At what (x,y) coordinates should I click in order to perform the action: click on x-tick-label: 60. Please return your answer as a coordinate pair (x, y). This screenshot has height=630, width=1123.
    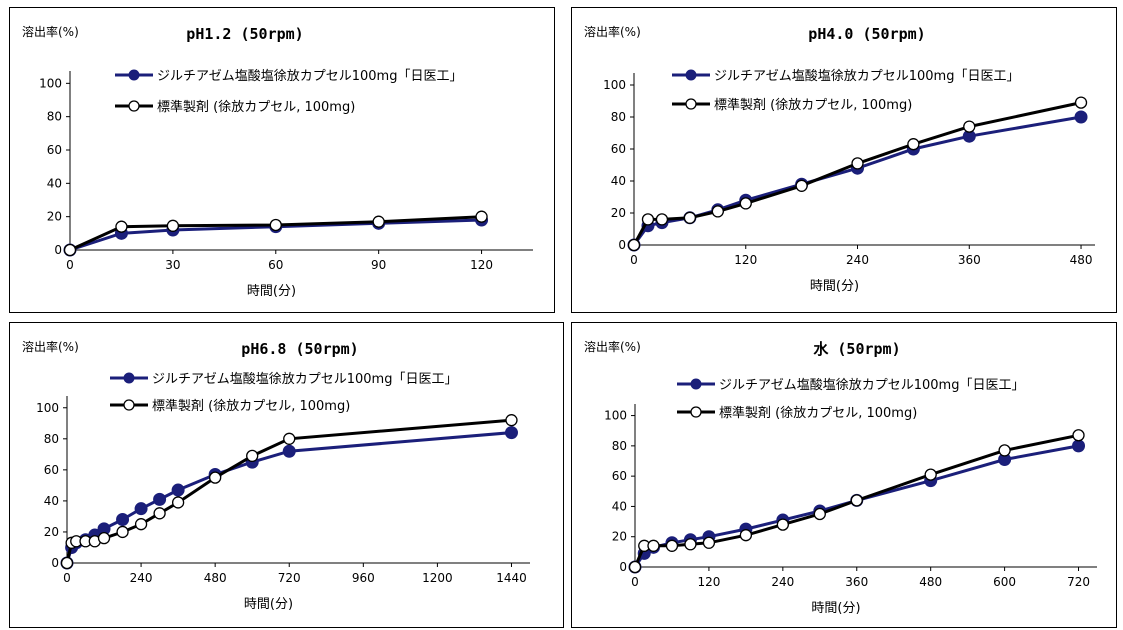
    Looking at the image, I should click on (275, 265).